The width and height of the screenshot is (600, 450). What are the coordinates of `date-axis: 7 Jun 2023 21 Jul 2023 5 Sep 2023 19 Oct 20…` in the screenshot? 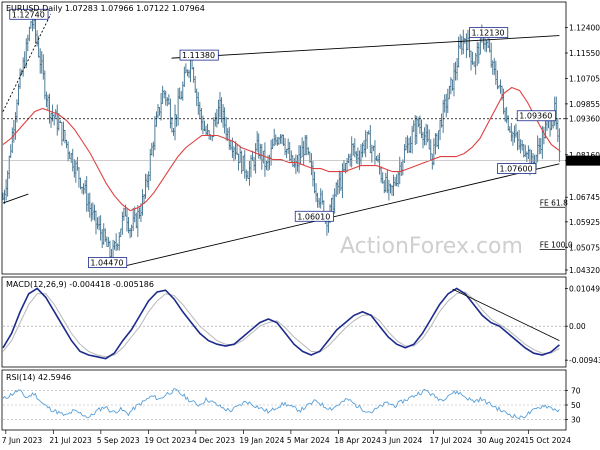 It's located at (286, 437).